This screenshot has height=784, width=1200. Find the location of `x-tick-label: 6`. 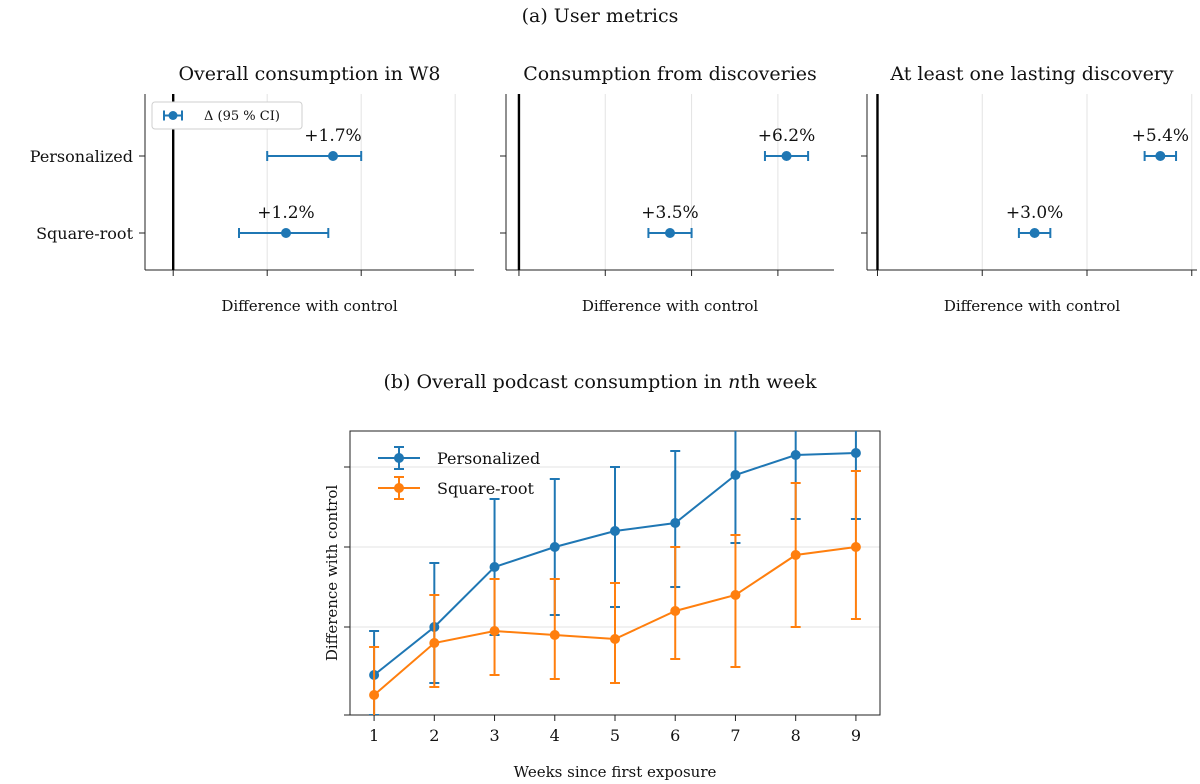

x-tick-label: 6 is located at coordinates (675, 735).